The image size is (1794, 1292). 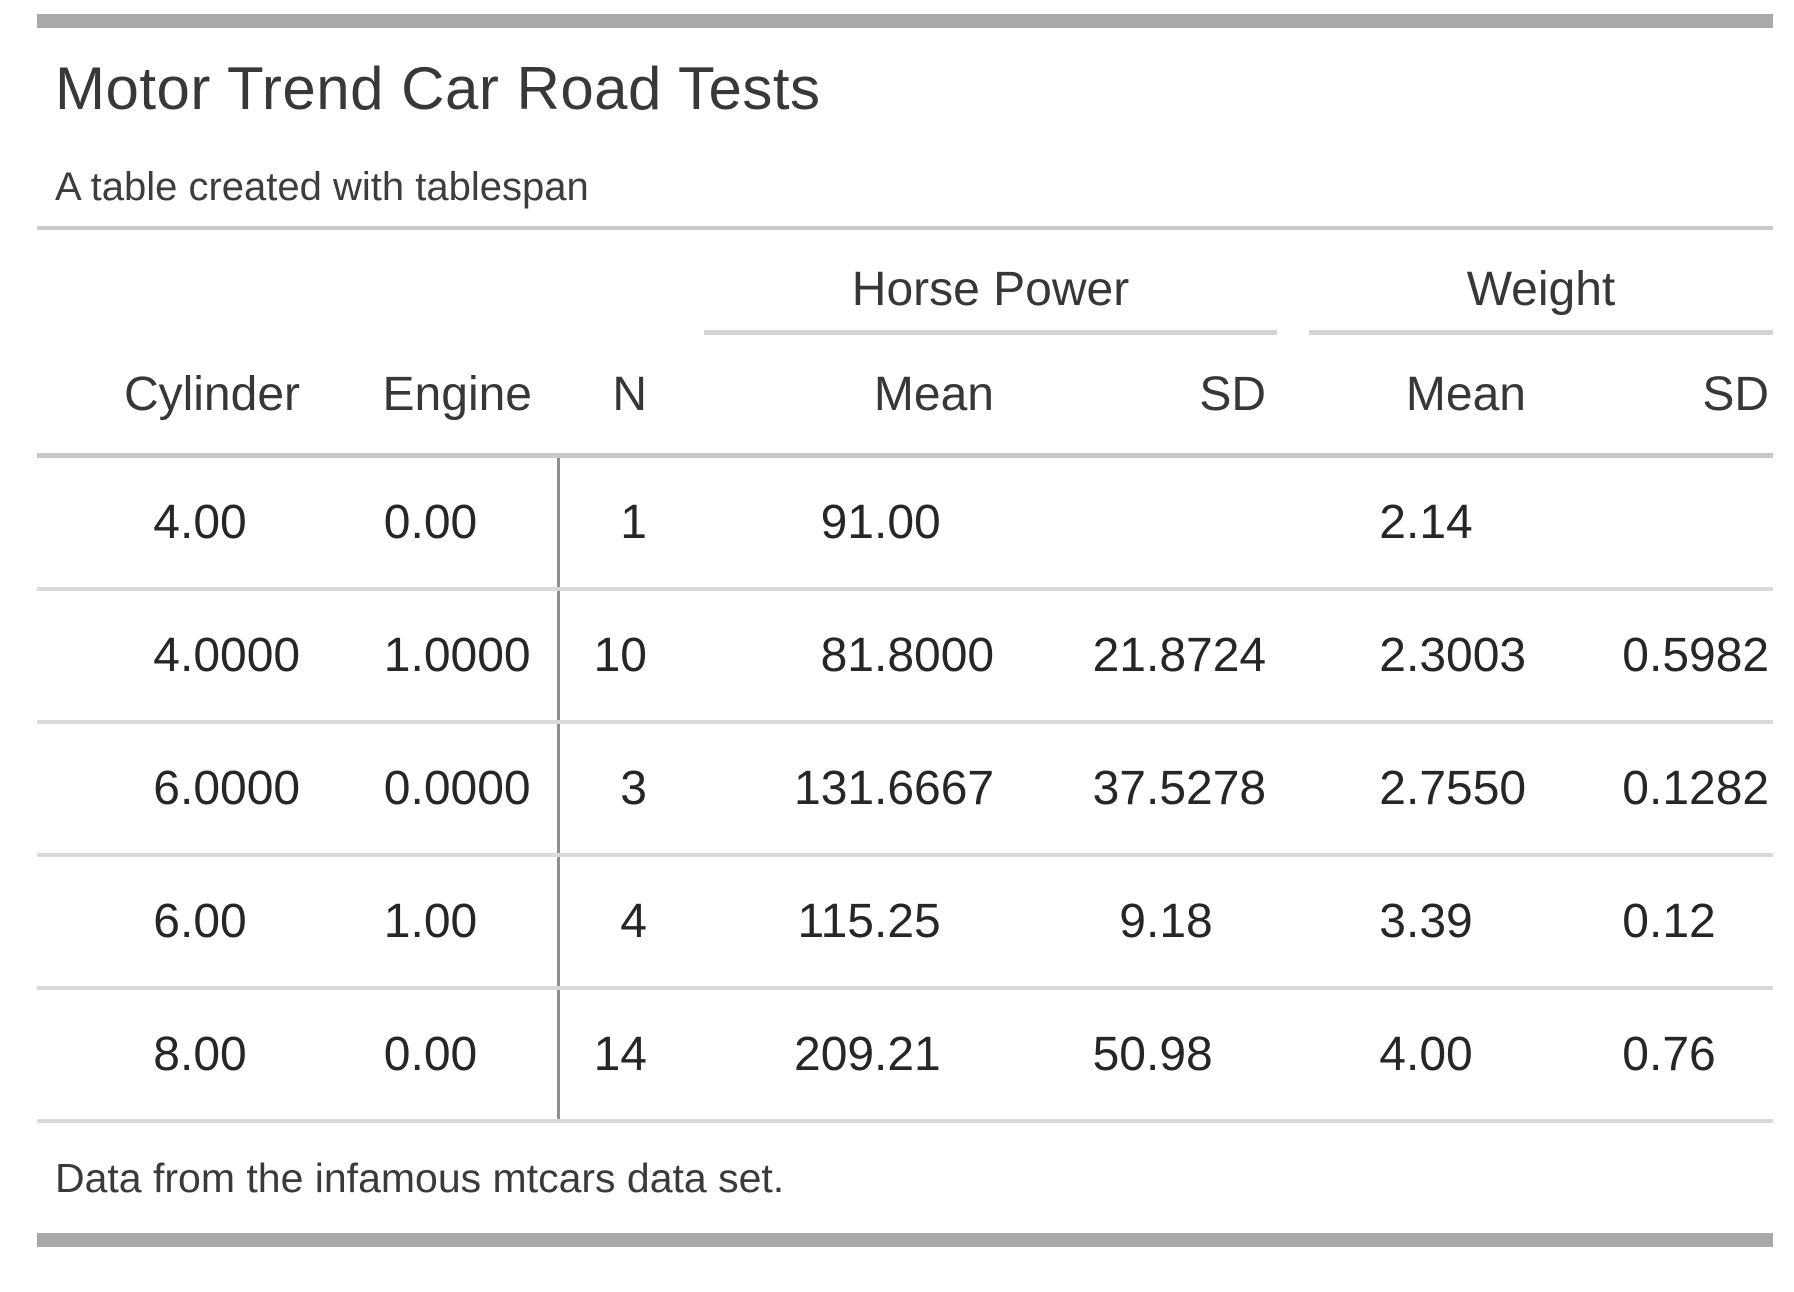 I want to click on cell-wt-mean: 3.39, so click(x=1410, y=922).